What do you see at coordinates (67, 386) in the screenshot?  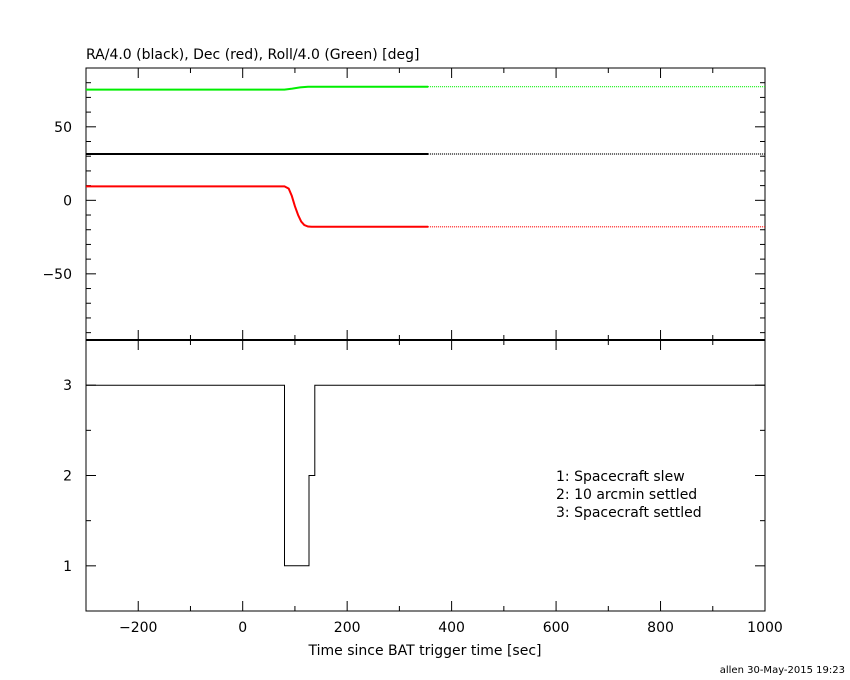 I see `y-tick-label: 3` at bounding box center [67, 386].